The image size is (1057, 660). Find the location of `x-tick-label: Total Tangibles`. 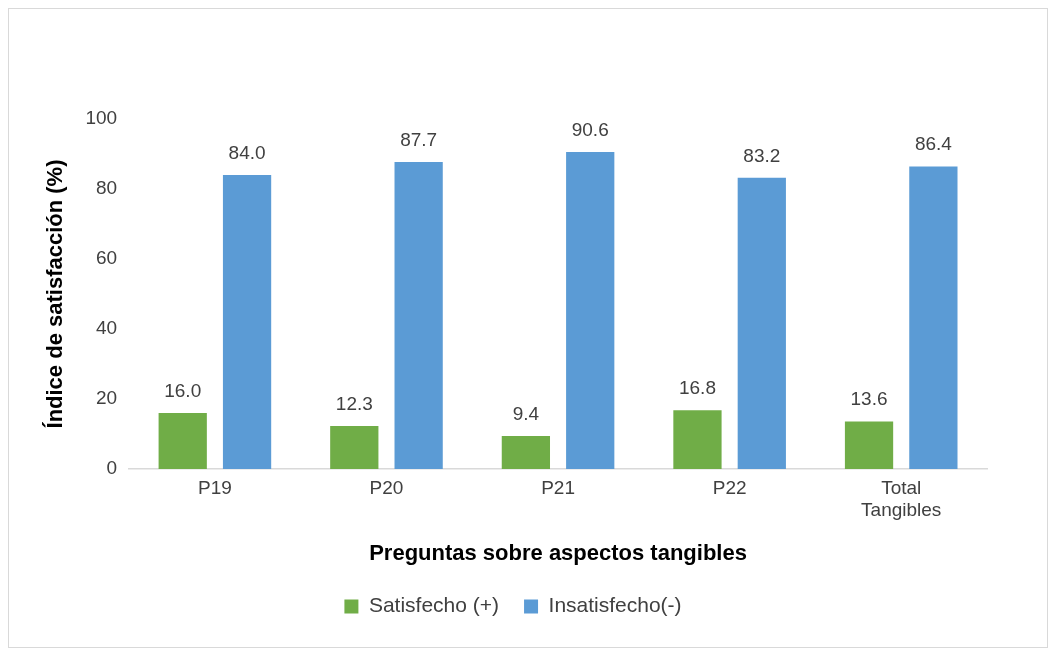

x-tick-label: Total Tangibles is located at coordinates (901, 498).